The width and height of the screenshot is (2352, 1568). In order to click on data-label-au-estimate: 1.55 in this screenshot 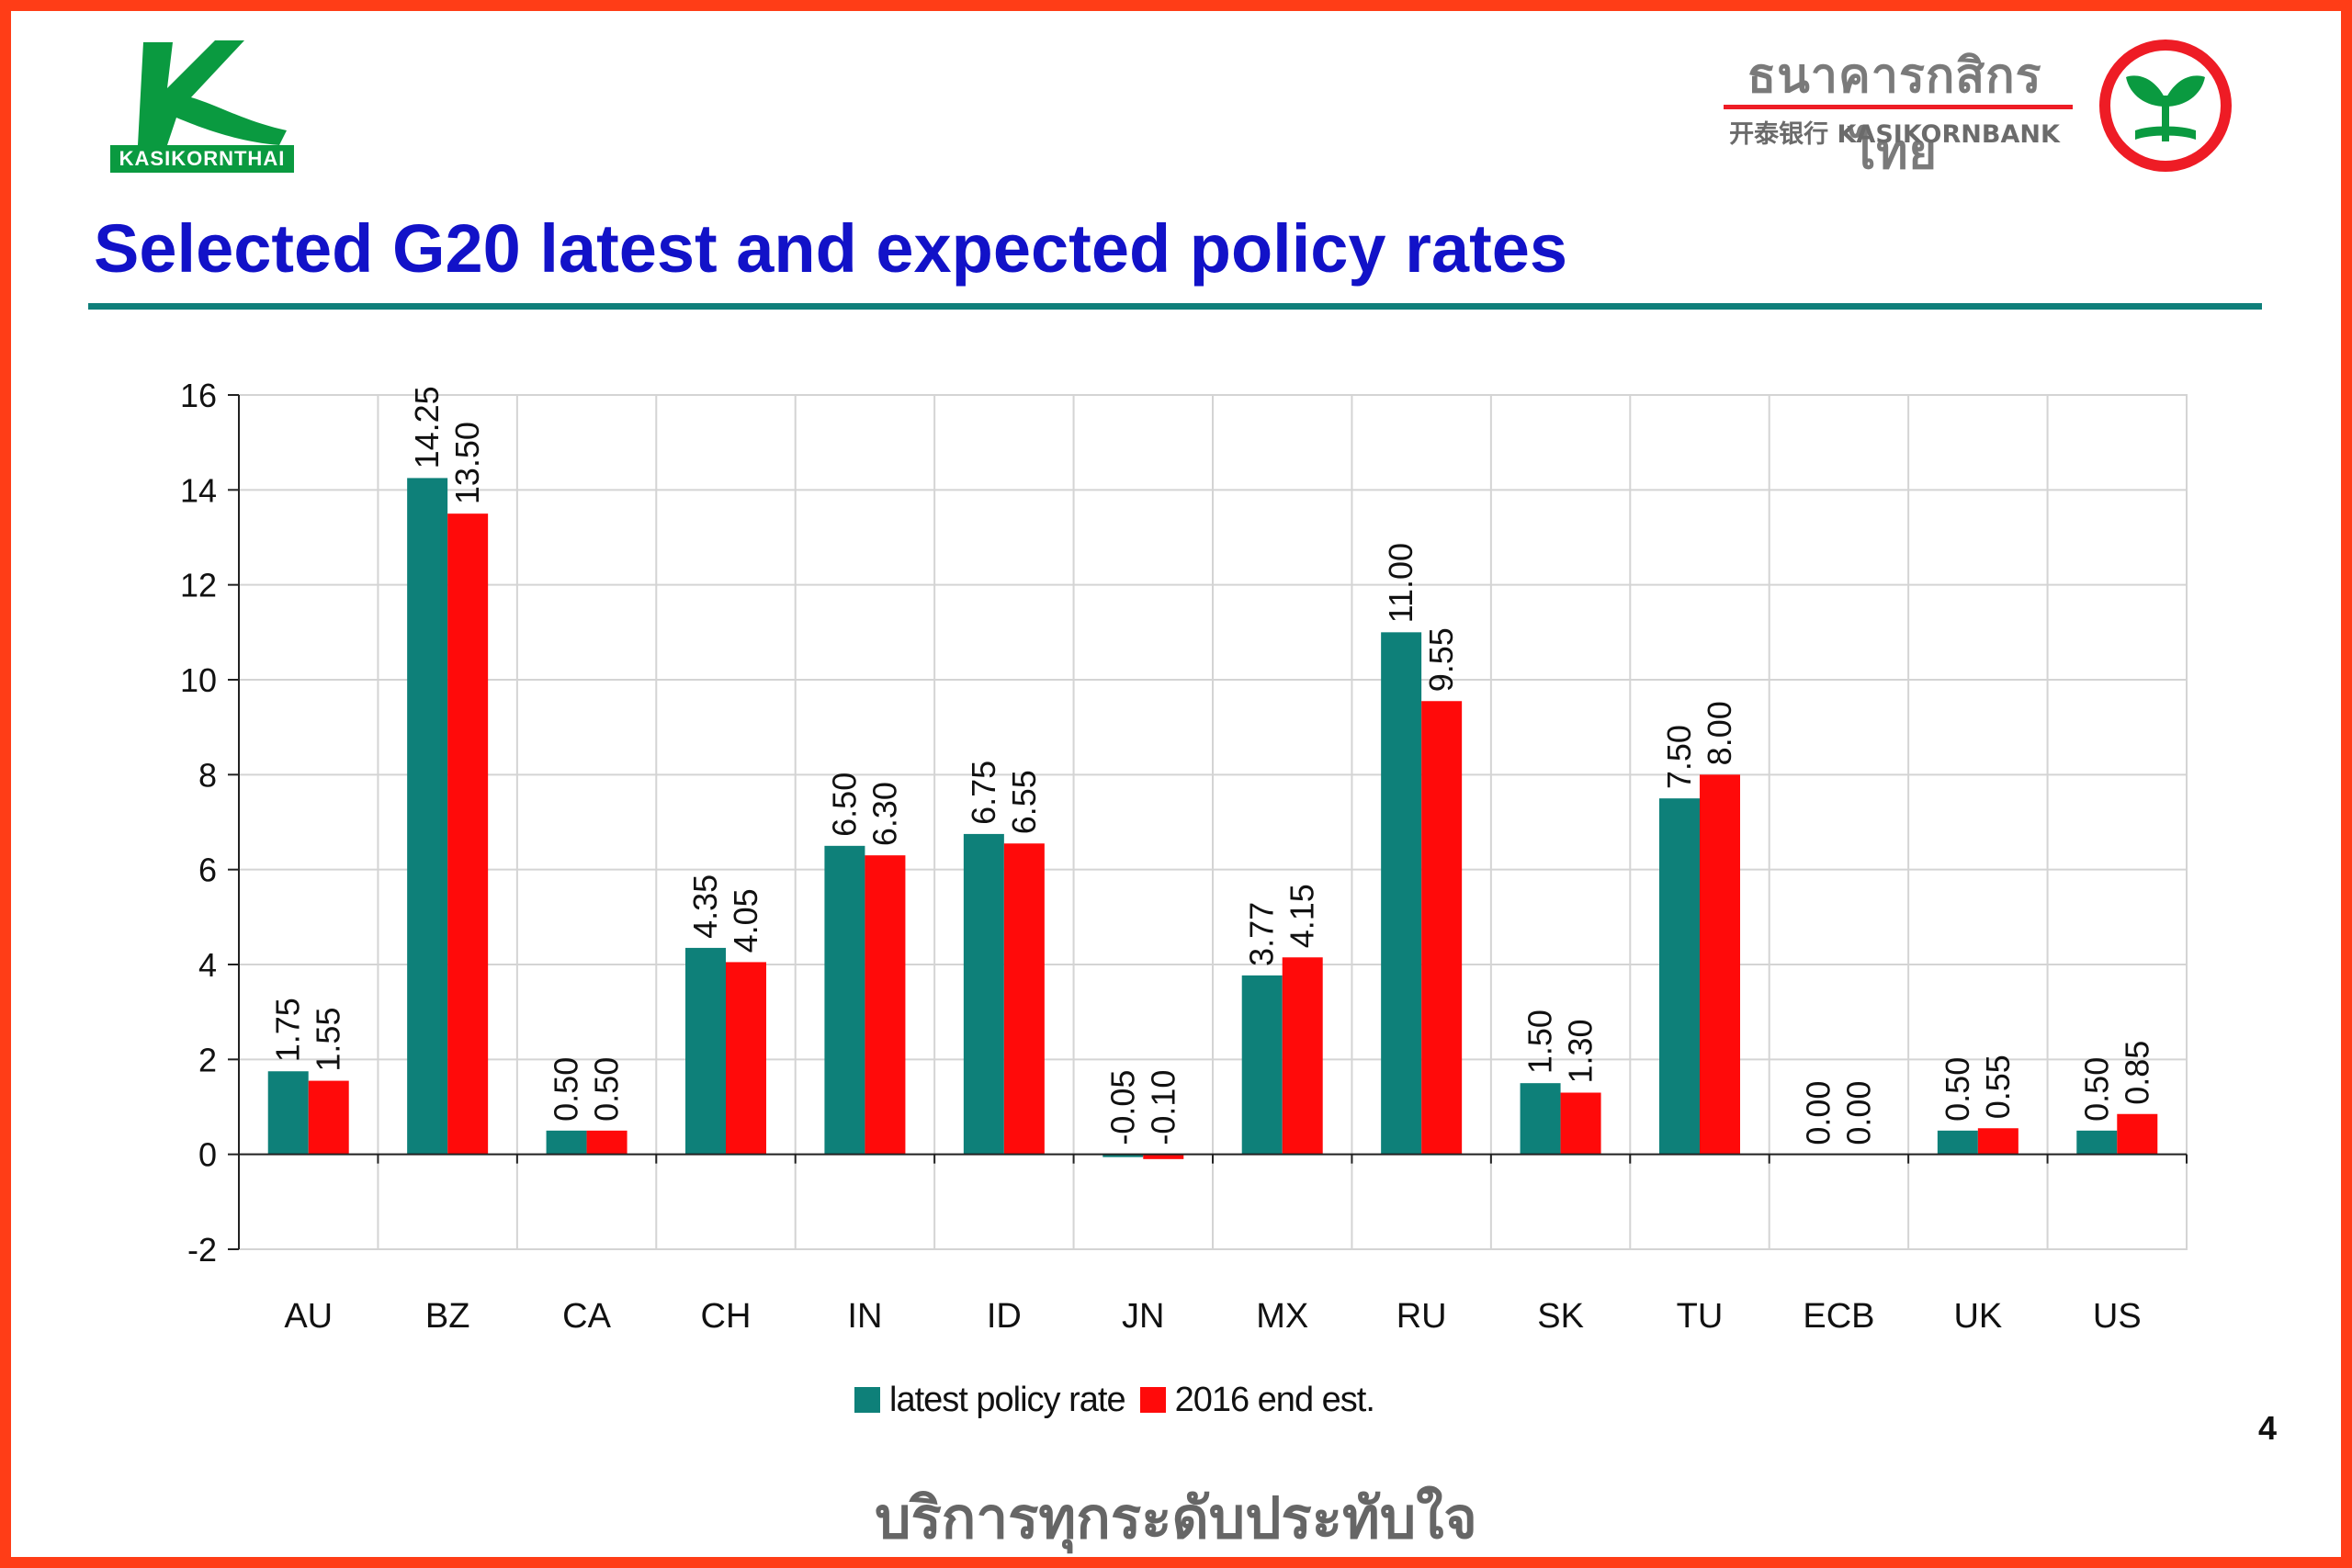, I will do `click(328, 1040)`.